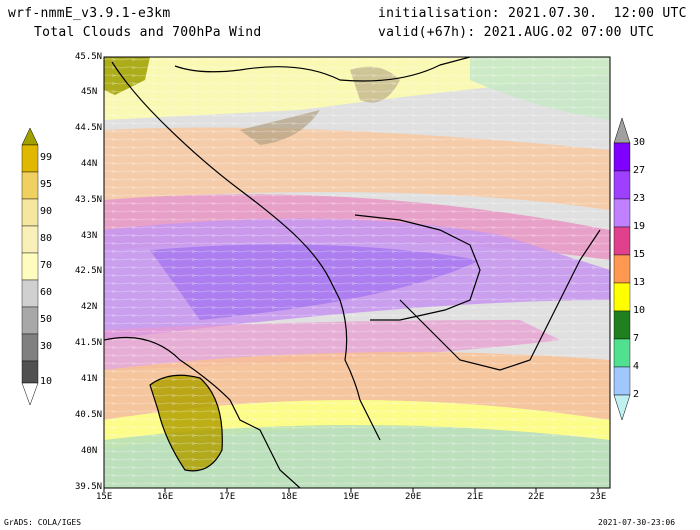 The width and height of the screenshot is (700, 530). I want to click on lon-label: 18E, so click(289, 497).